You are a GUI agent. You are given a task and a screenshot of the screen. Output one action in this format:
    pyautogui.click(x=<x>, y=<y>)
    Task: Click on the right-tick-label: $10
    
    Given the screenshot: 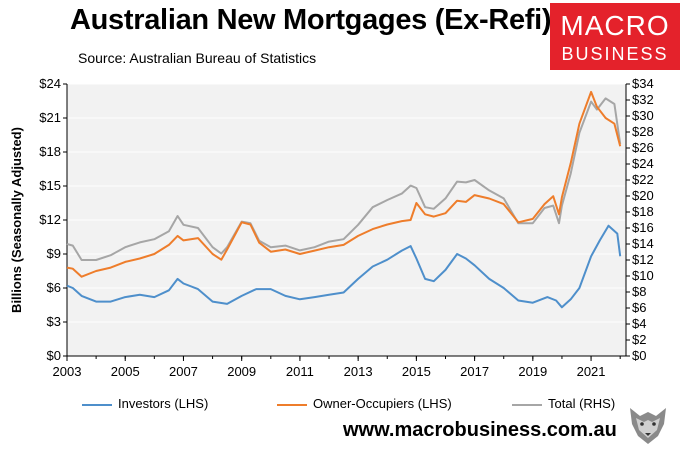 What is the action you would take?
    pyautogui.click(x=643, y=275)
    